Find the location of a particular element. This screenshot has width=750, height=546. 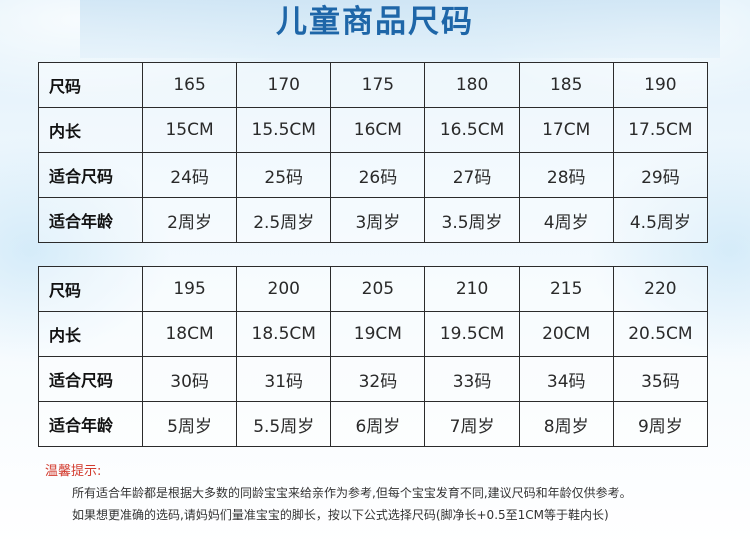

table-cell: 3周岁 is located at coordinates (378, 220).